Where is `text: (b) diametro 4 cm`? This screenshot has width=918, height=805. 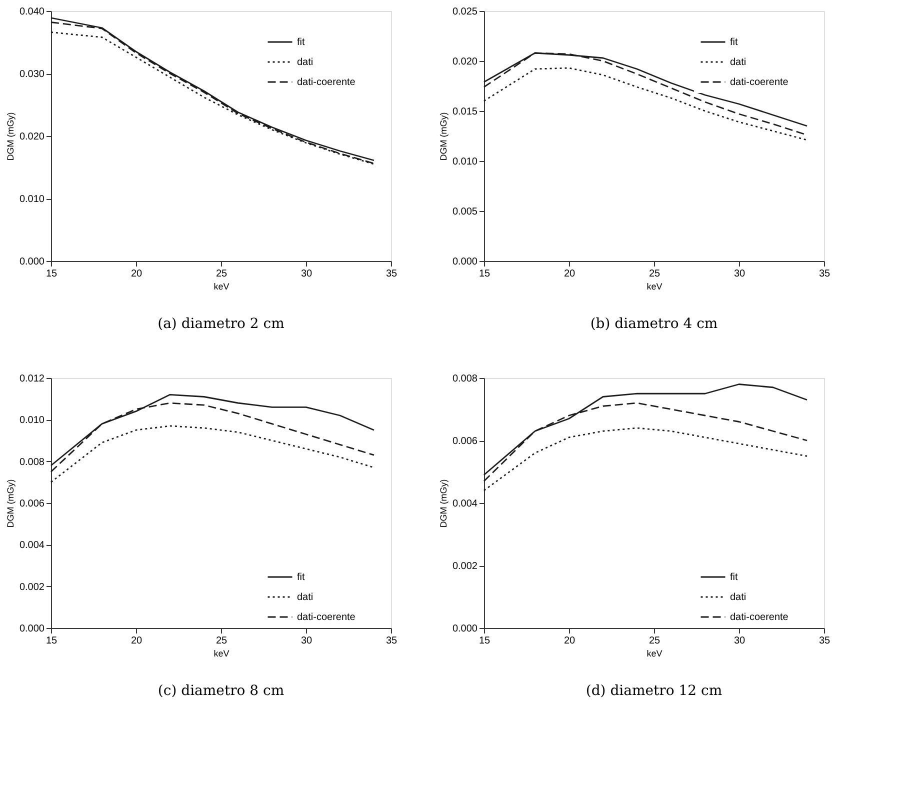
text: (b) diametro 4 cm is located at coordinates (654, 324).